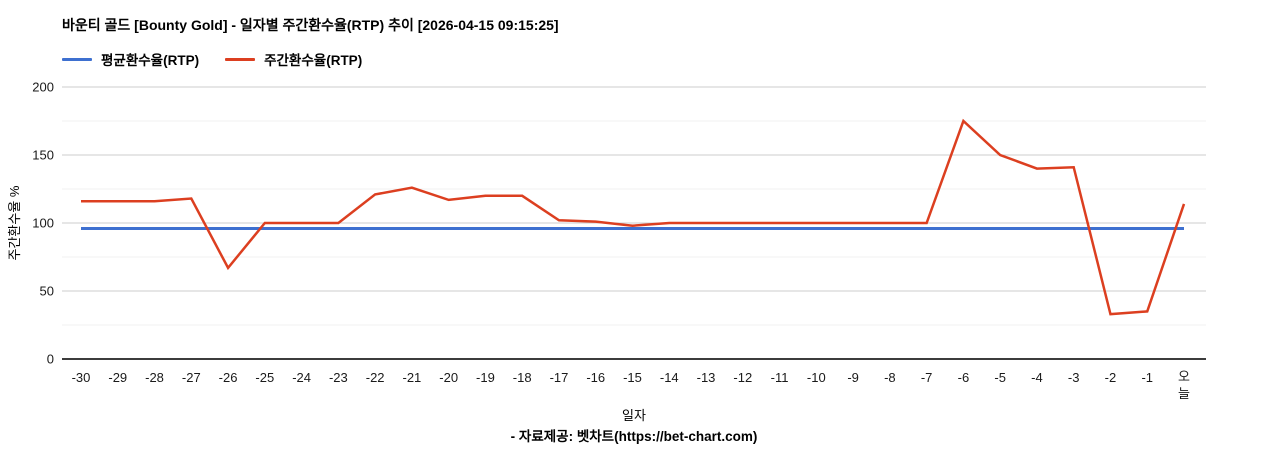 This screenshot has width=1268, height=450. What do you see at coordinates (228, 377) in the screenshot?
I see `x-tick-label: -26` at bounding box center [228, 377].